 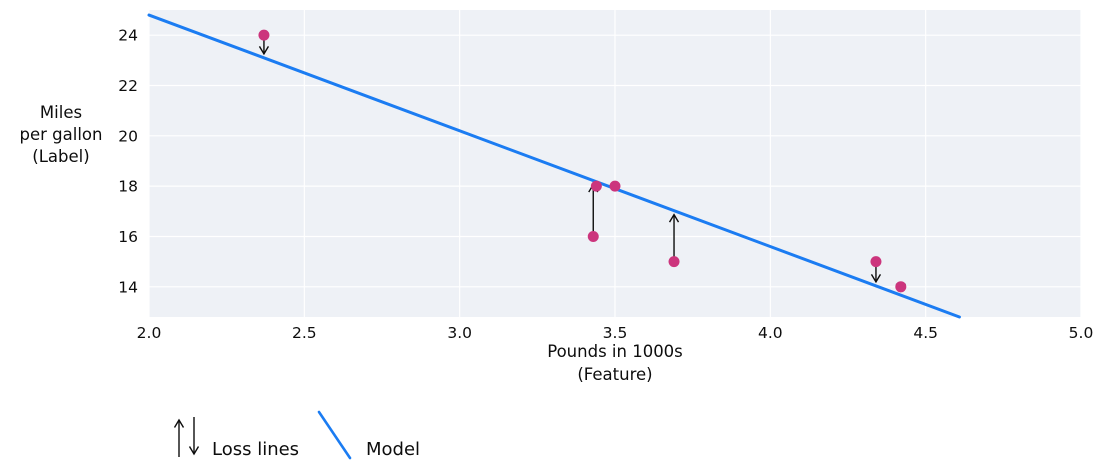 I want to click on y-axis-label: Miles per gallon (Label), so click(x=61, y=134).